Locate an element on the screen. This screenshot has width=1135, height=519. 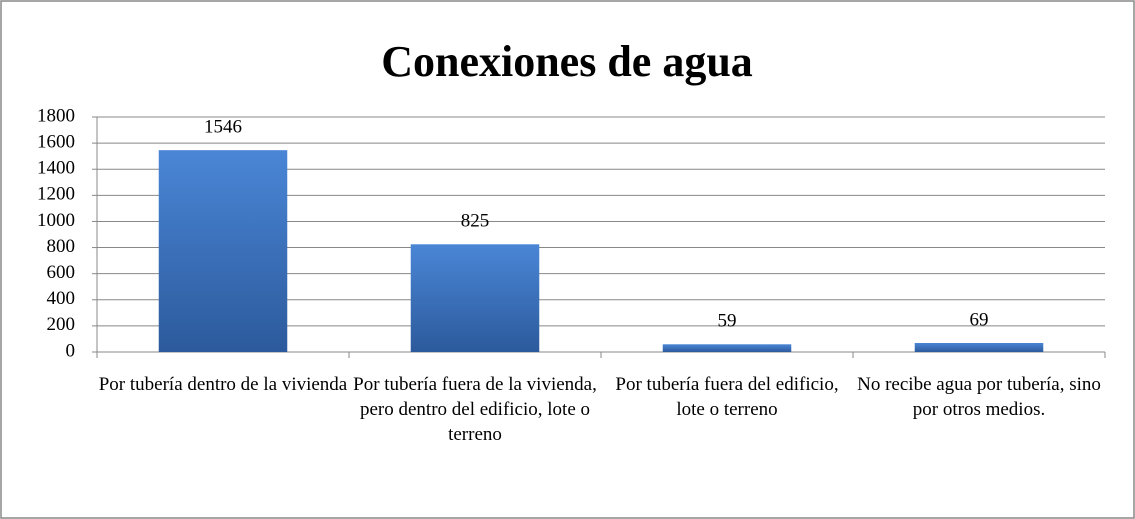
data-label: 1546 is located at coordinates (223, 127).